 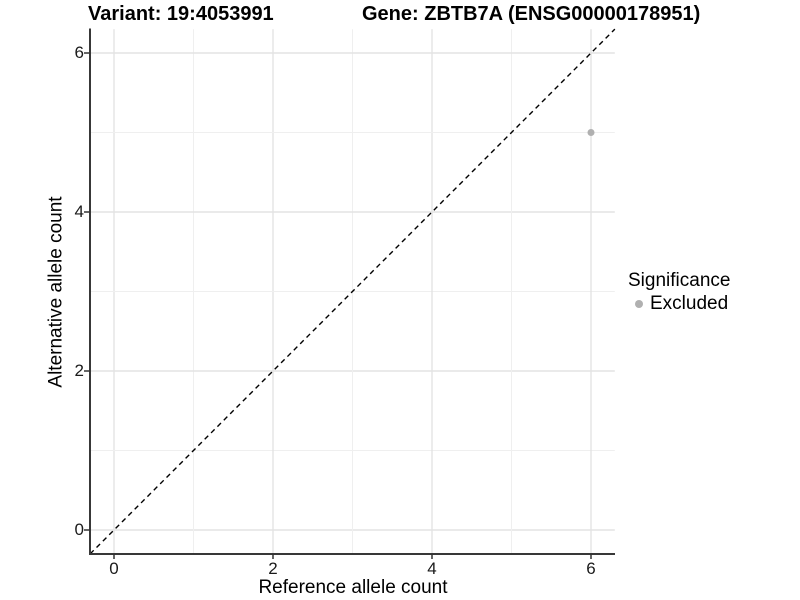 I want to click on x-axis-title: Reference allele count, so click(x=353, y=587).